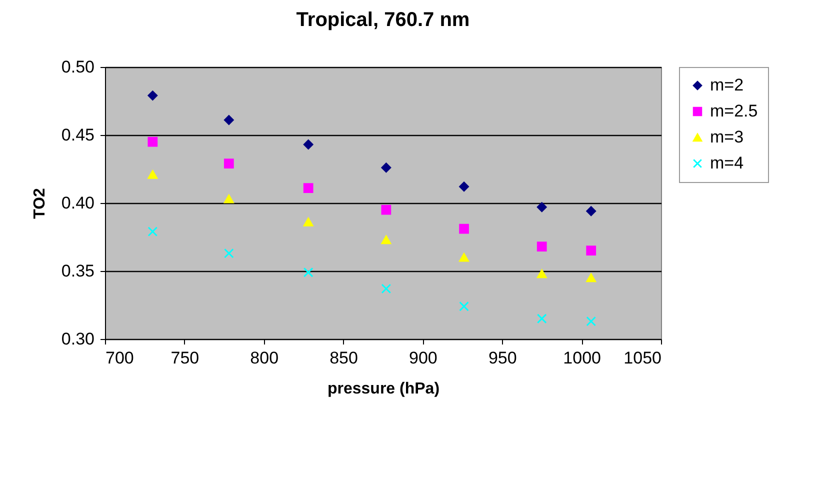 This screenshot has width=839, height=504. I want to click on x-tick-label: 1000, so click(582, 358).